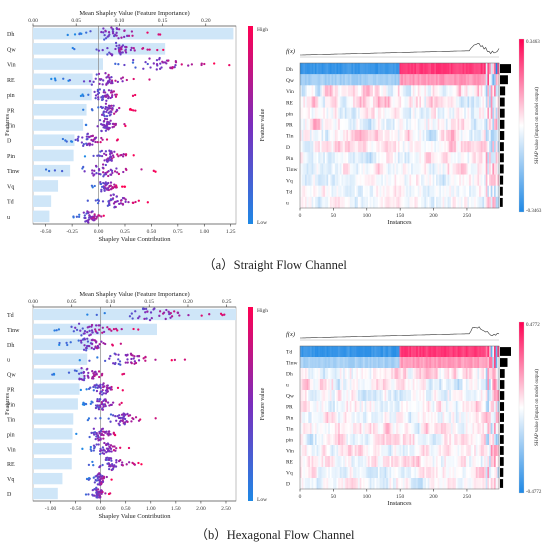 The image size is (550, 545). Describe the element at coordinates (263, 403) in the screenshot. I see `colorbar-title: Feature value` at that location.